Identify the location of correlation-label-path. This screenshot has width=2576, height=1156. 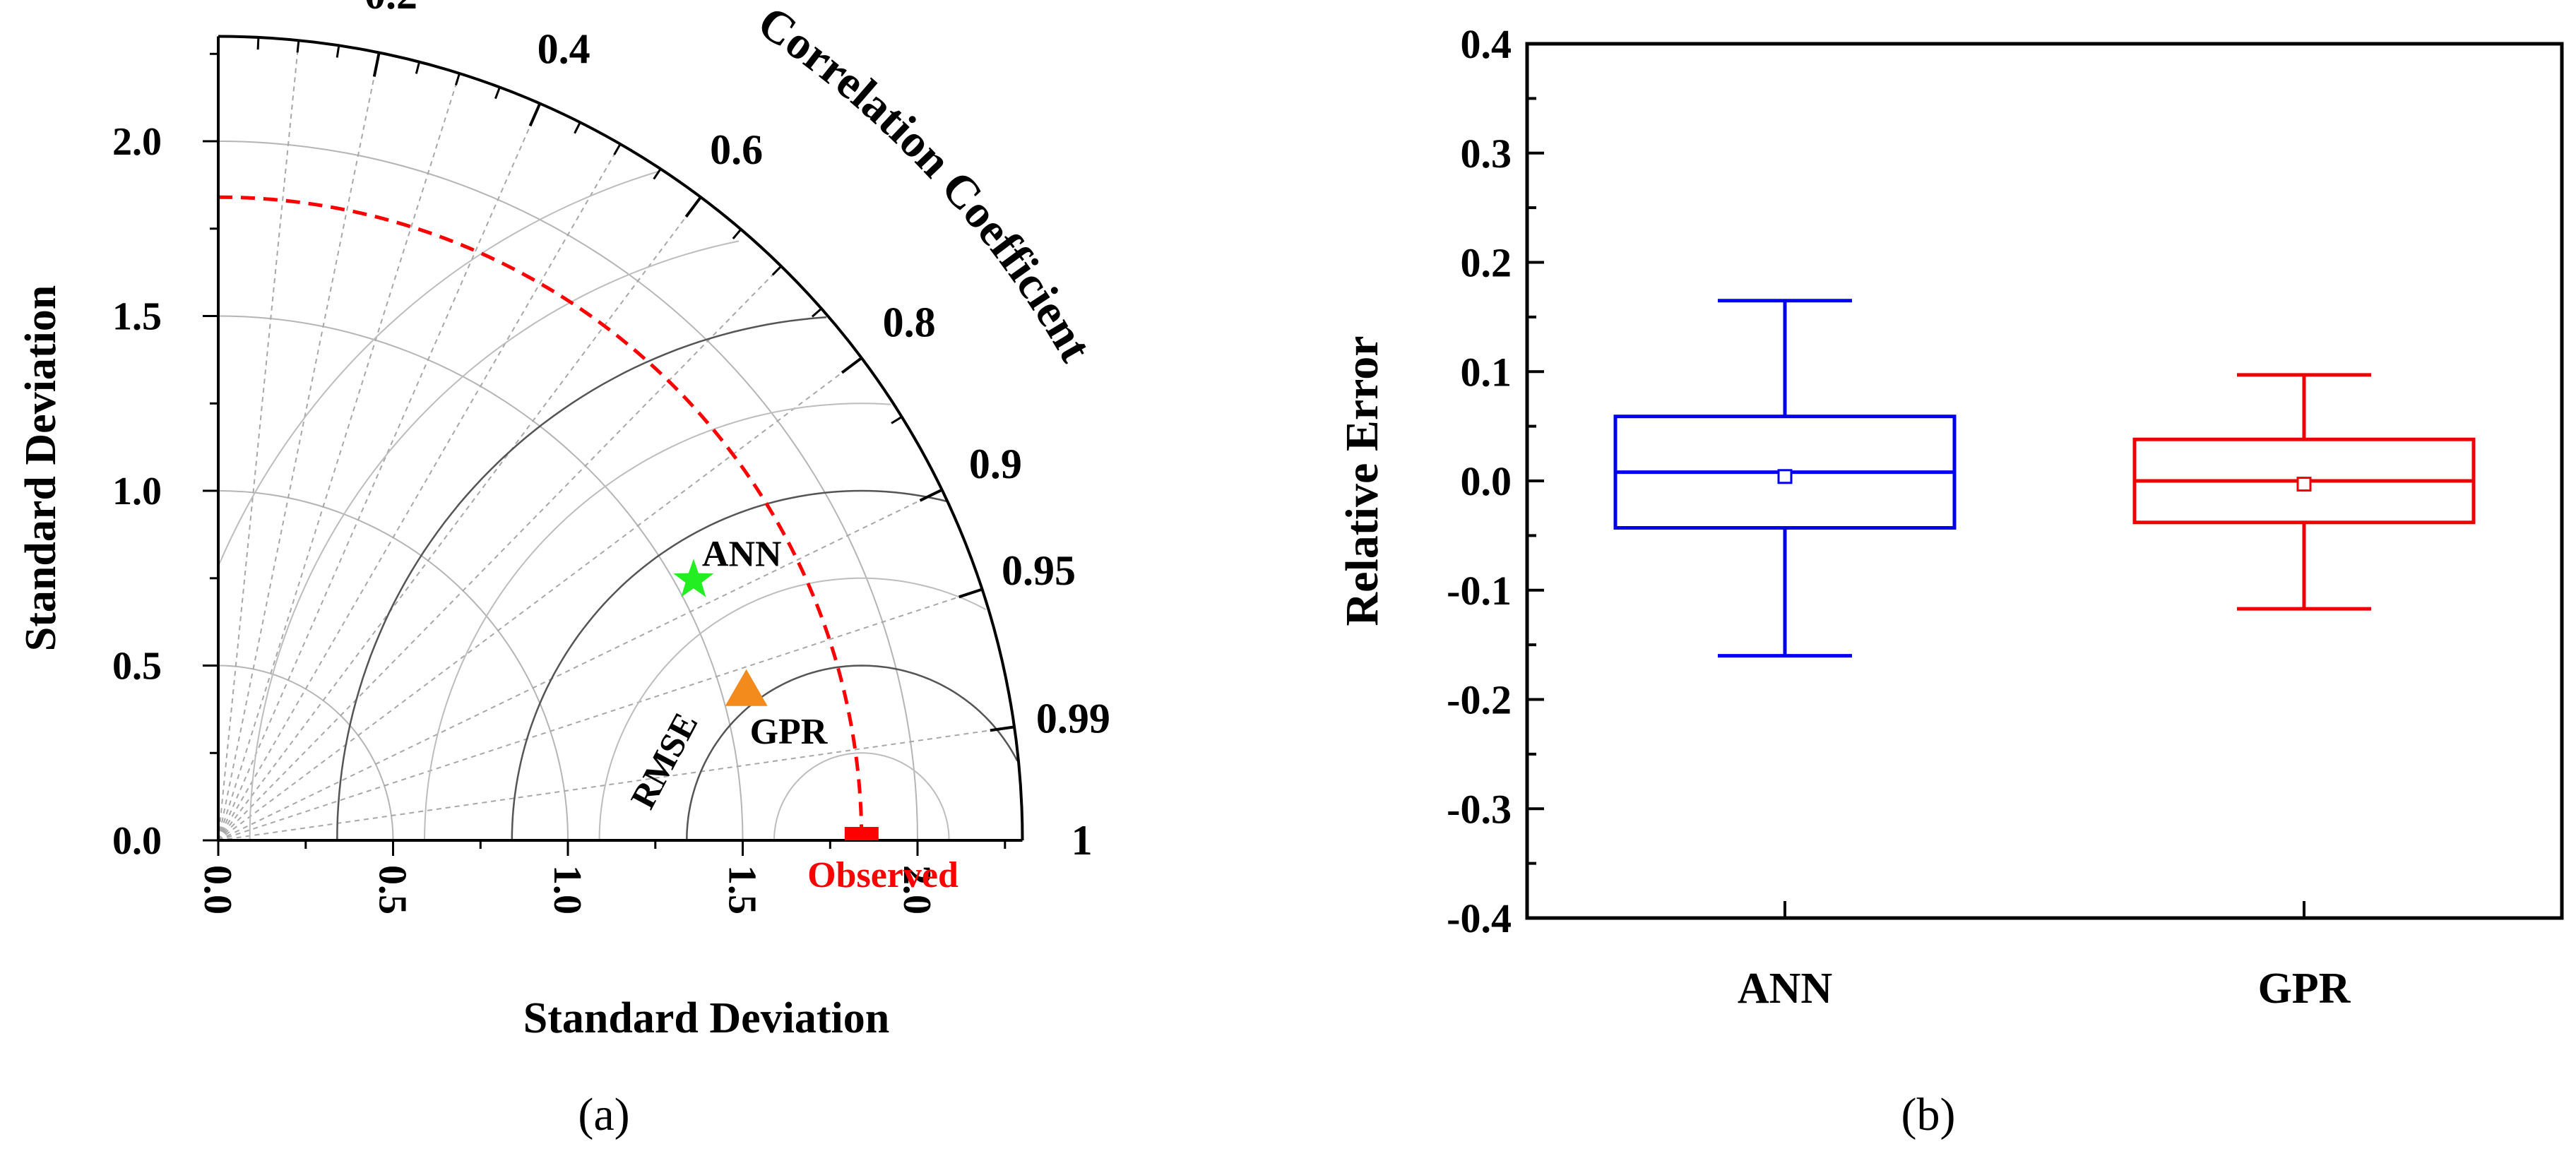
(927, 284).